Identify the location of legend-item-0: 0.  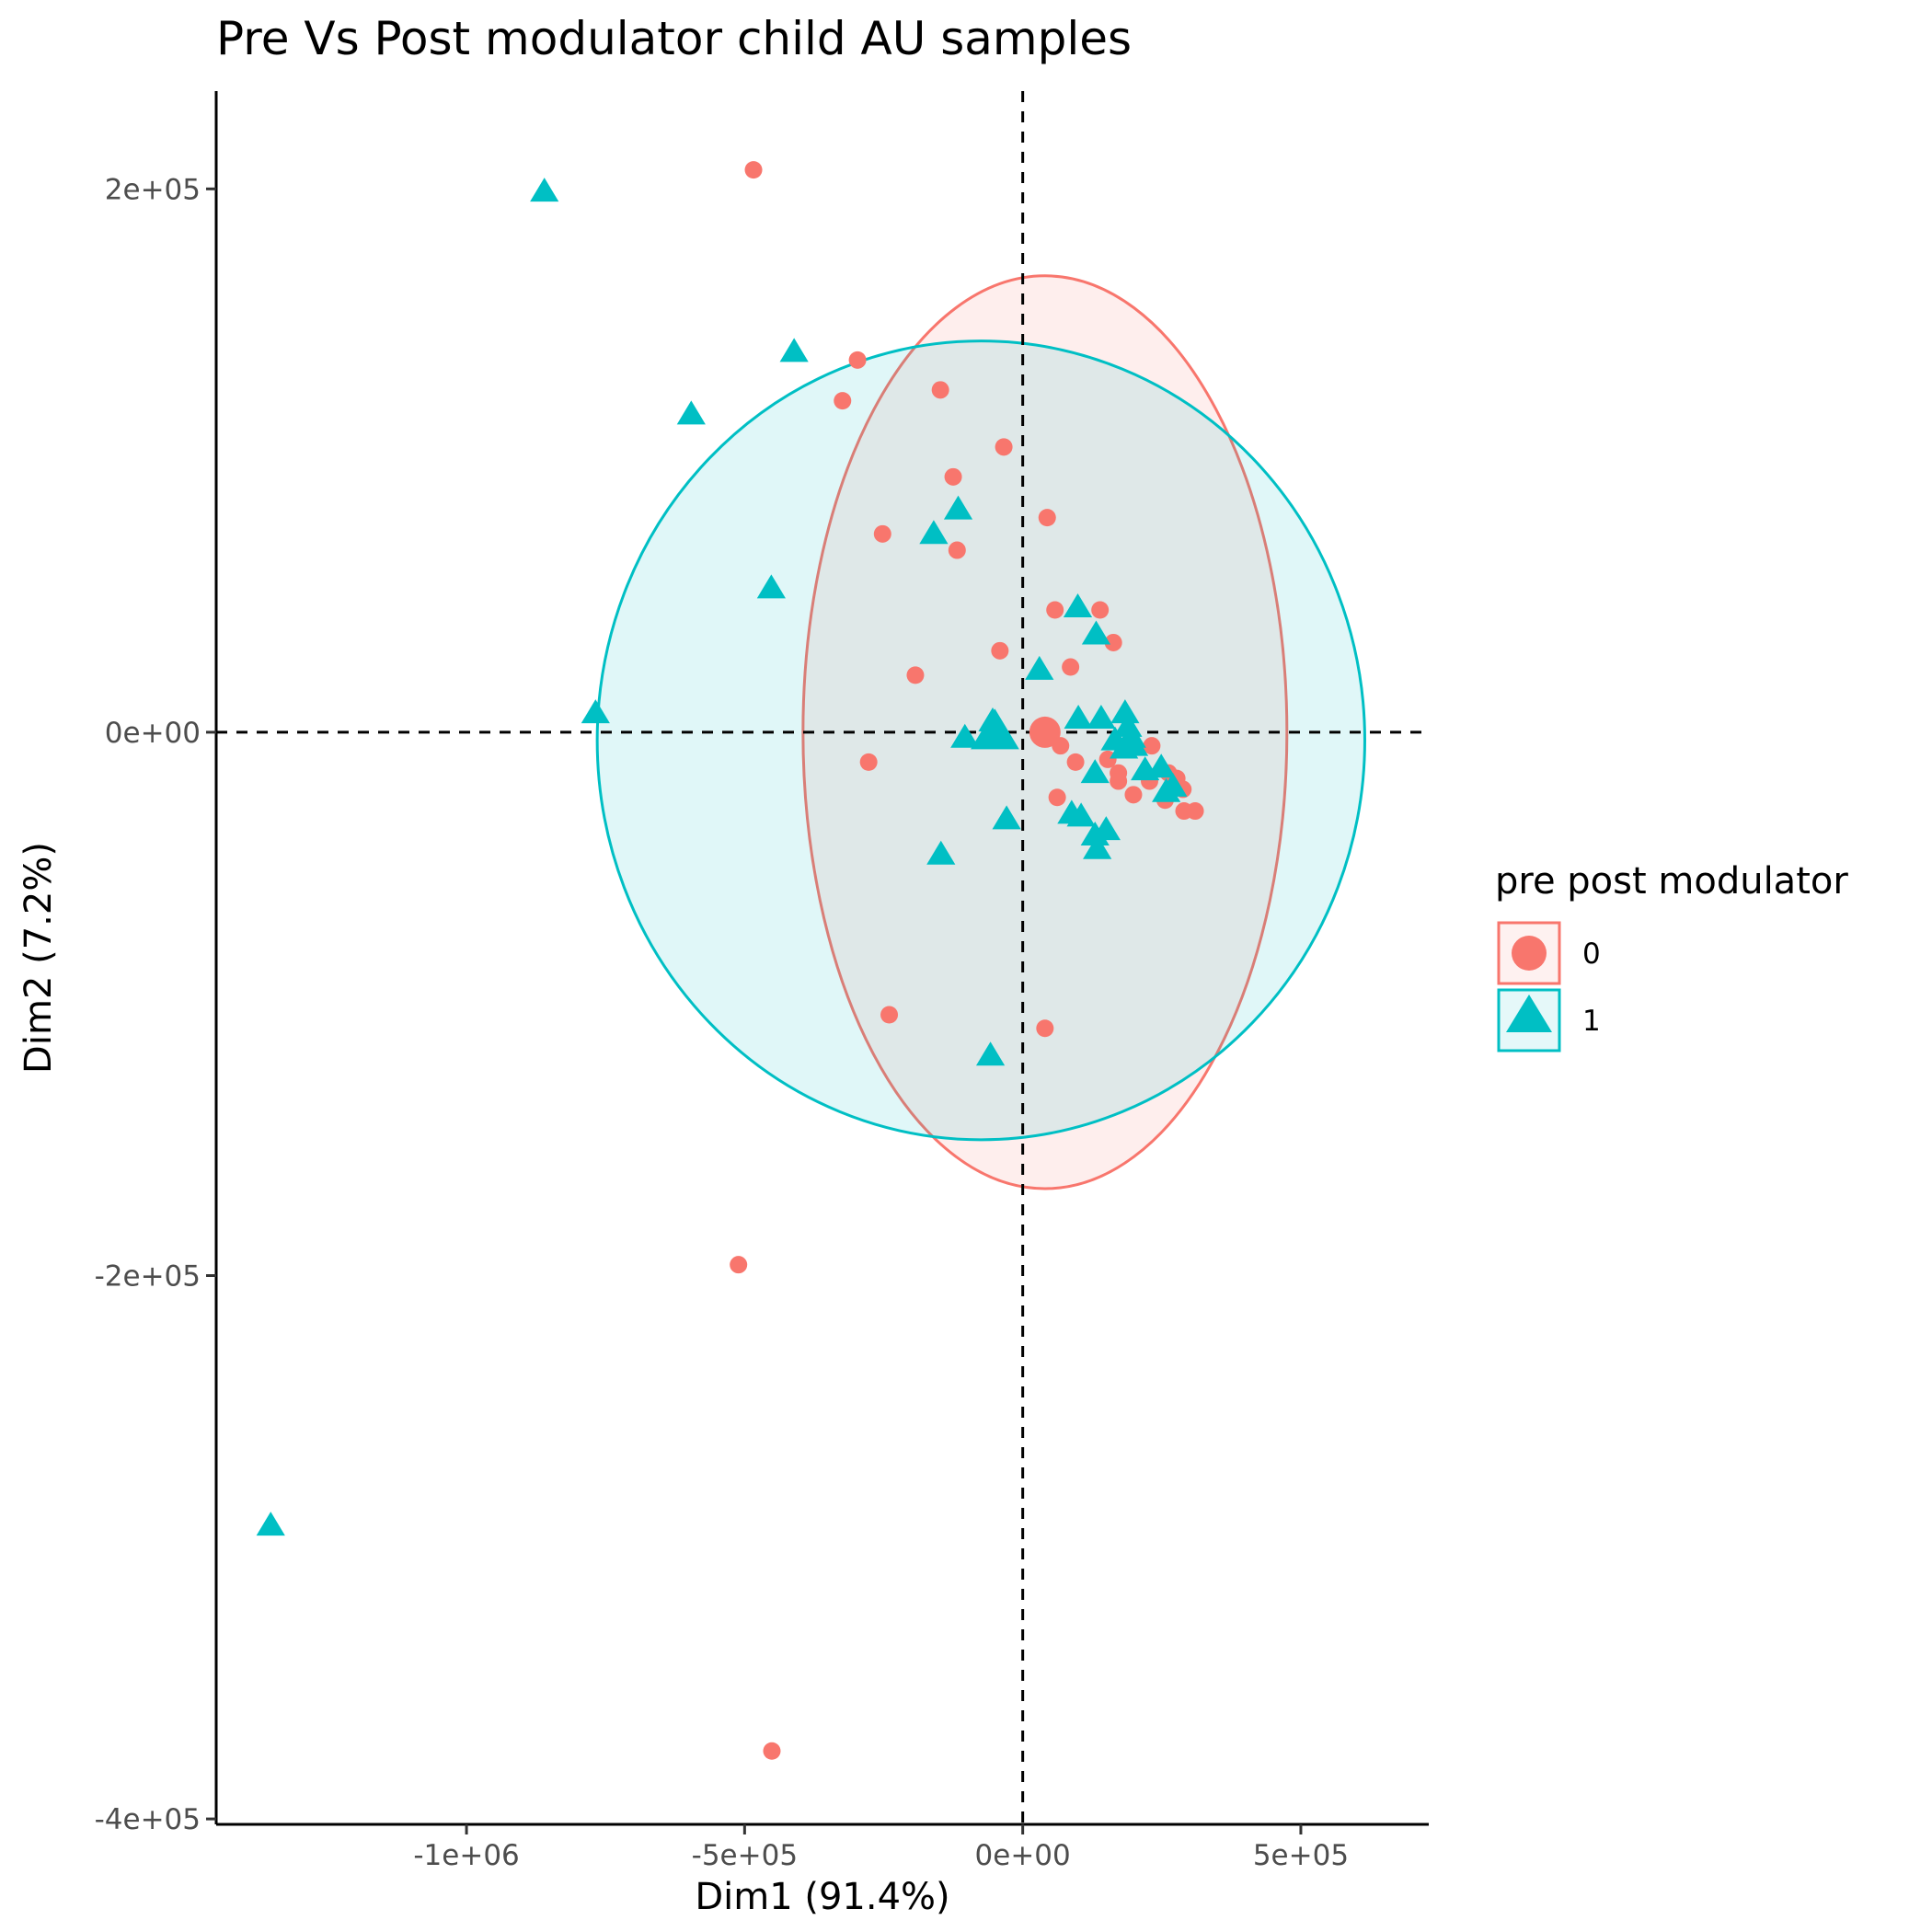
(1549, 953).